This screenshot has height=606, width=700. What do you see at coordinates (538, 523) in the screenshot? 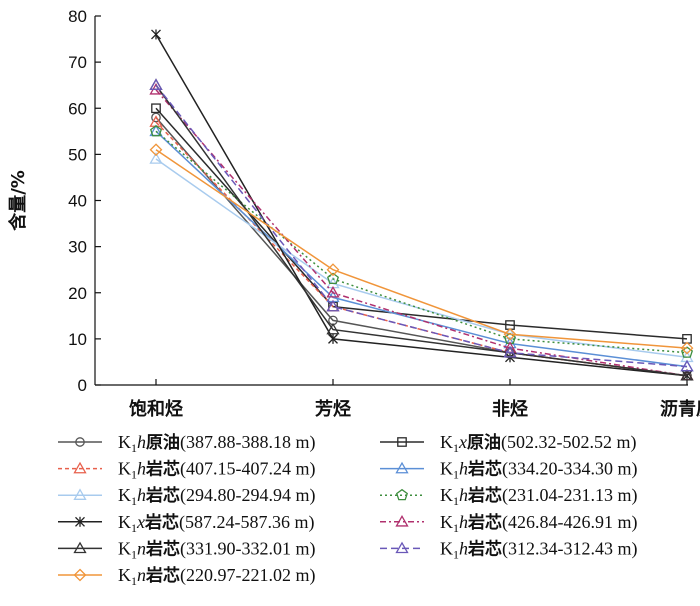
I see `legend-label: K1h岩芯(426.84-426.91 m)` at bounding box center [538, 523].